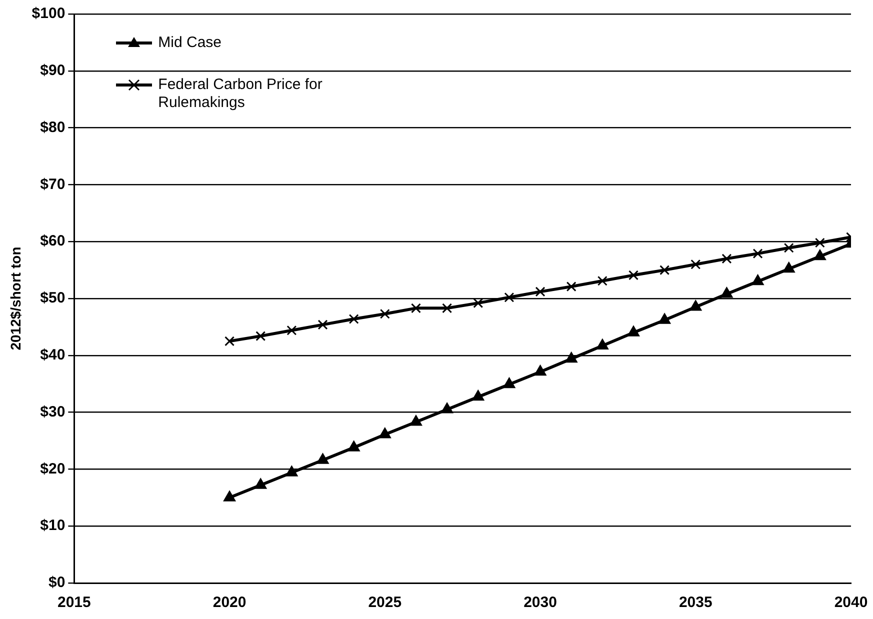  Describe the element at coordinates (53, 71) in the screenshot. I see `y-tick-label: $90` at that location.